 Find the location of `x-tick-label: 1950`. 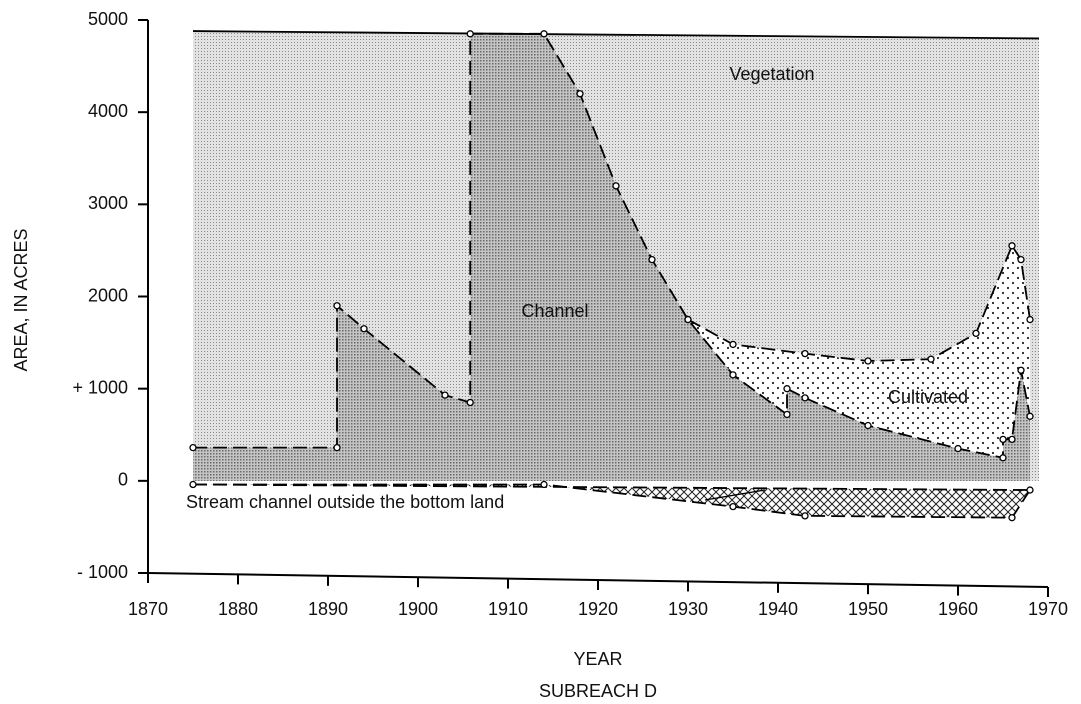

x-tick-label: 1950 is located at coordinates (868, 609).